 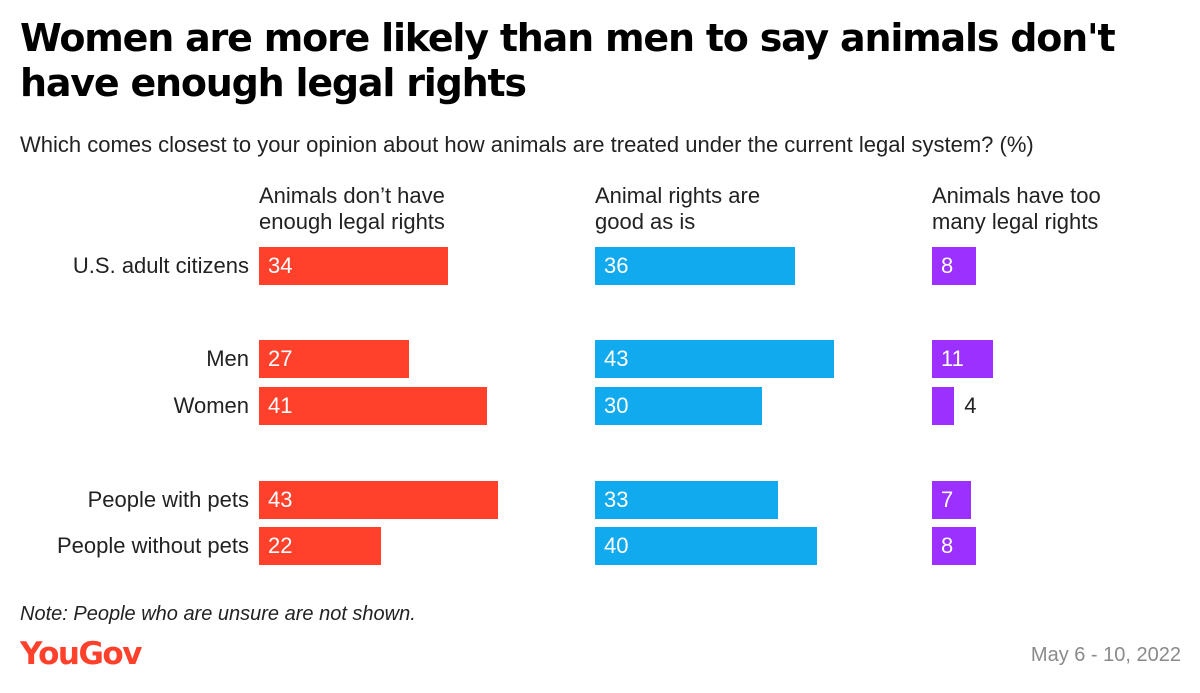 What do you see at coordinates (280, 358) in the screenshot?
I see `data-label-not-enough-men: 27` at bounding box center [280, 358].